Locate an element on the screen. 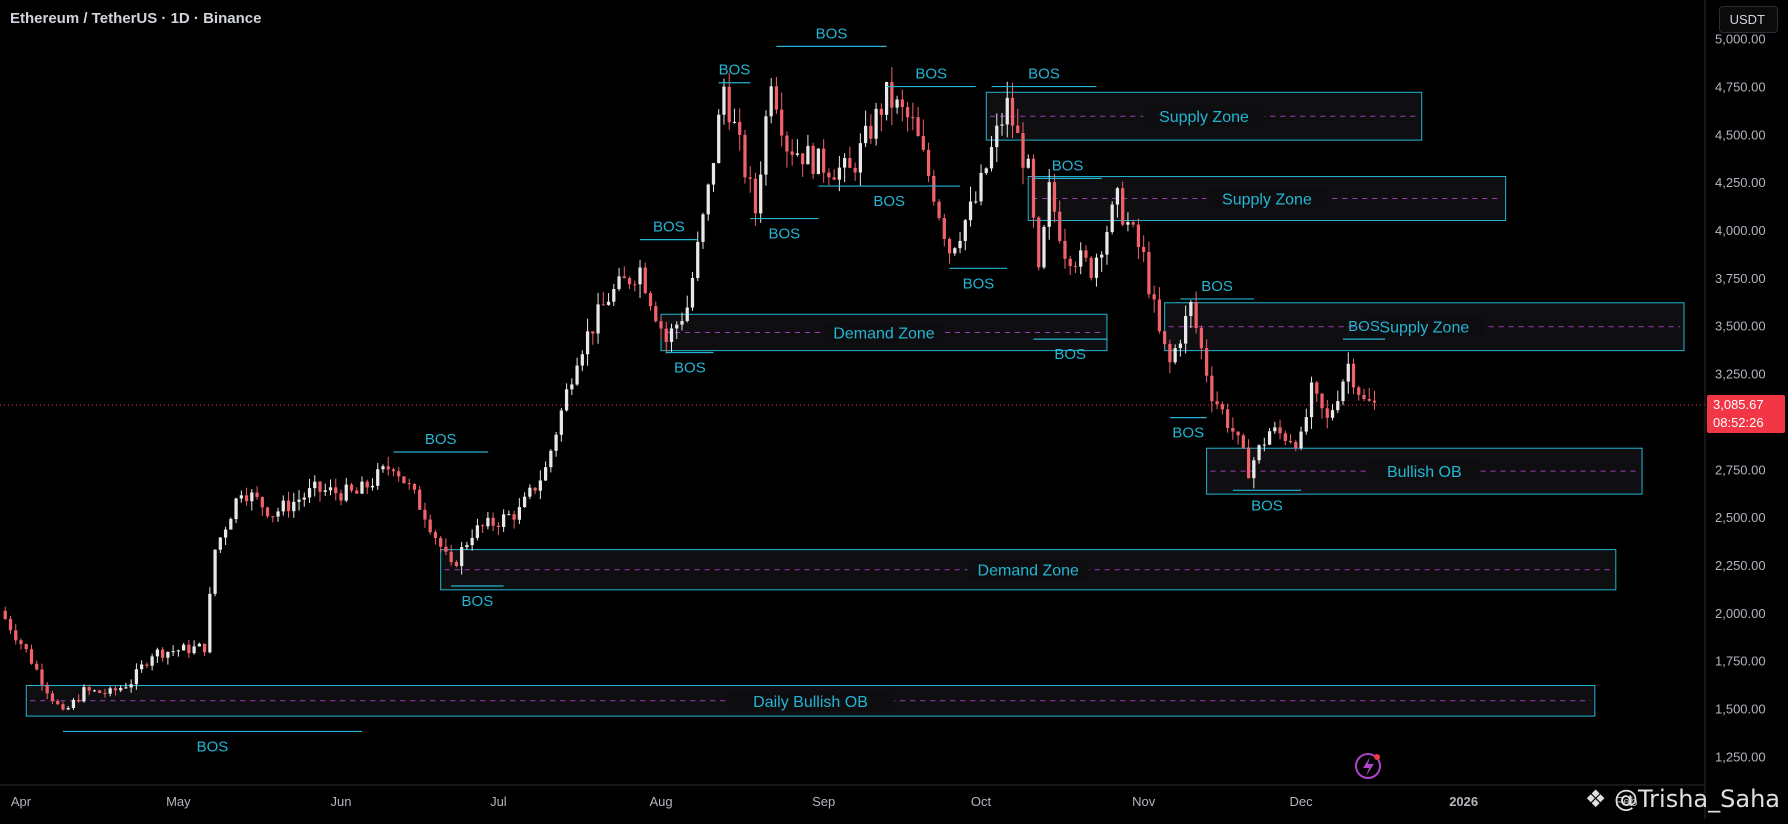  price-tick-label: 1,500.00 is located at coordinates (1740, 708).